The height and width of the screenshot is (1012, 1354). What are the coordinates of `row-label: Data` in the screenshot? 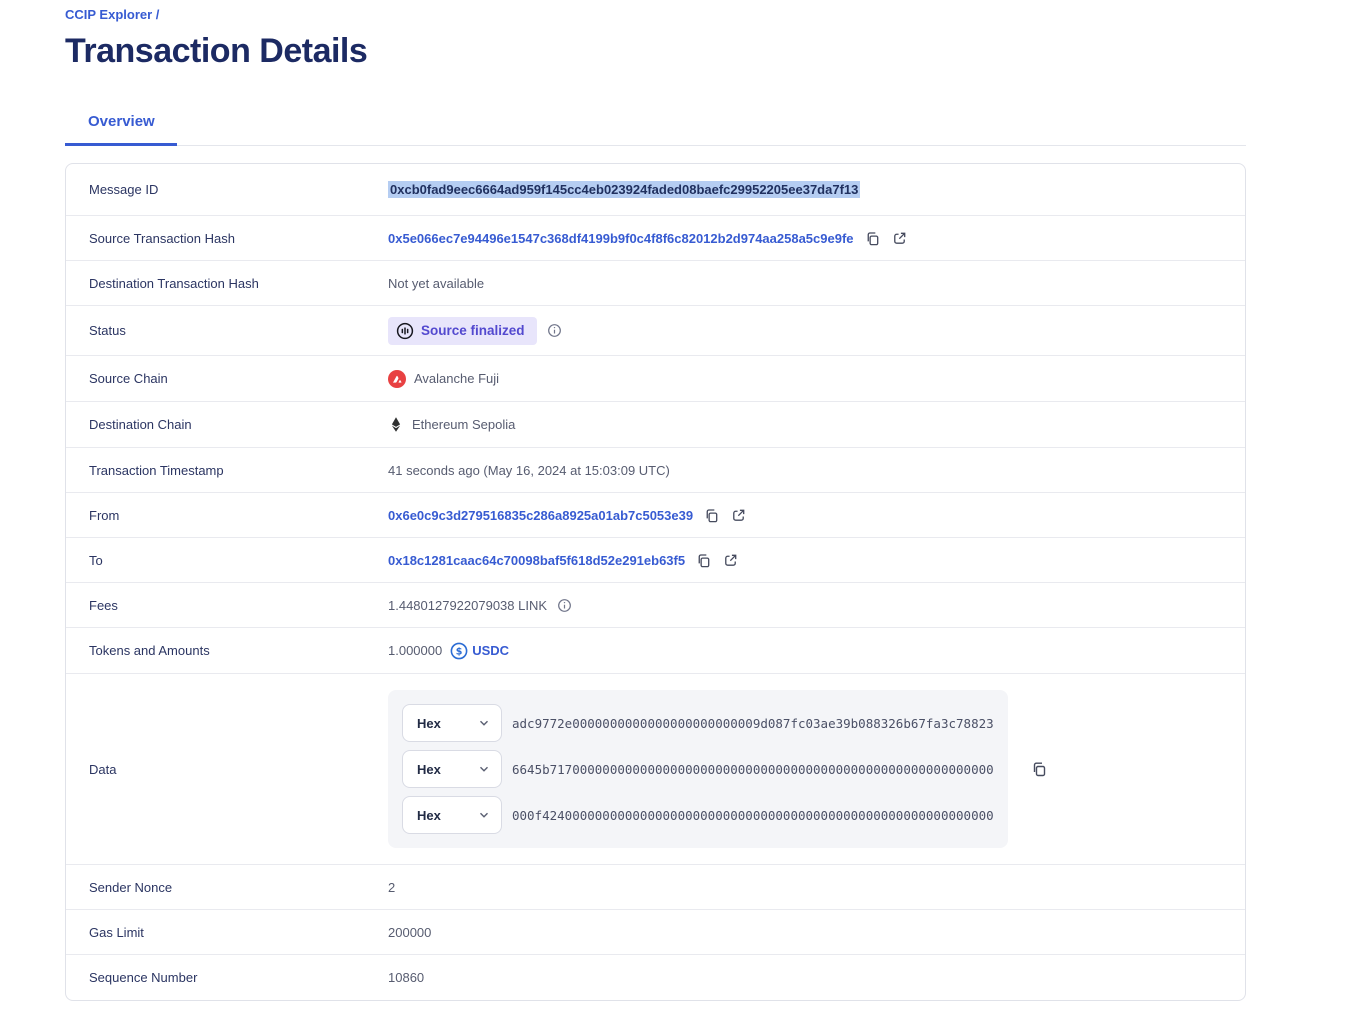 It's located at (103, 769).